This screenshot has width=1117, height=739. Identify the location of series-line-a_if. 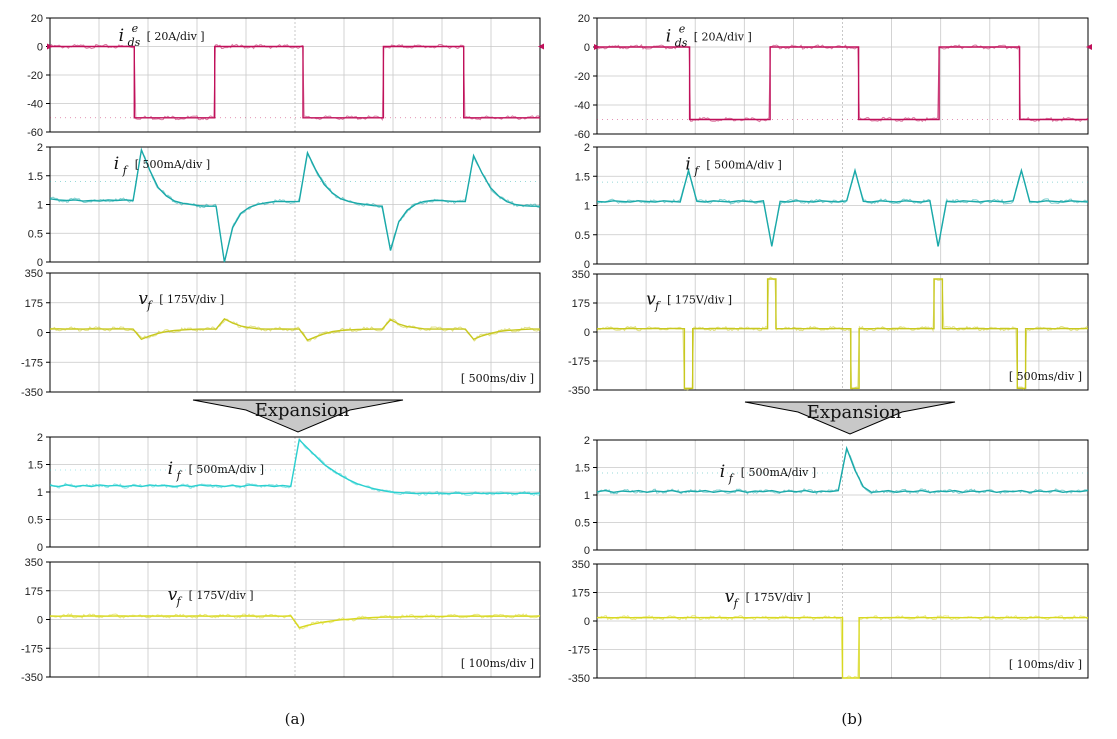
(294, 205).